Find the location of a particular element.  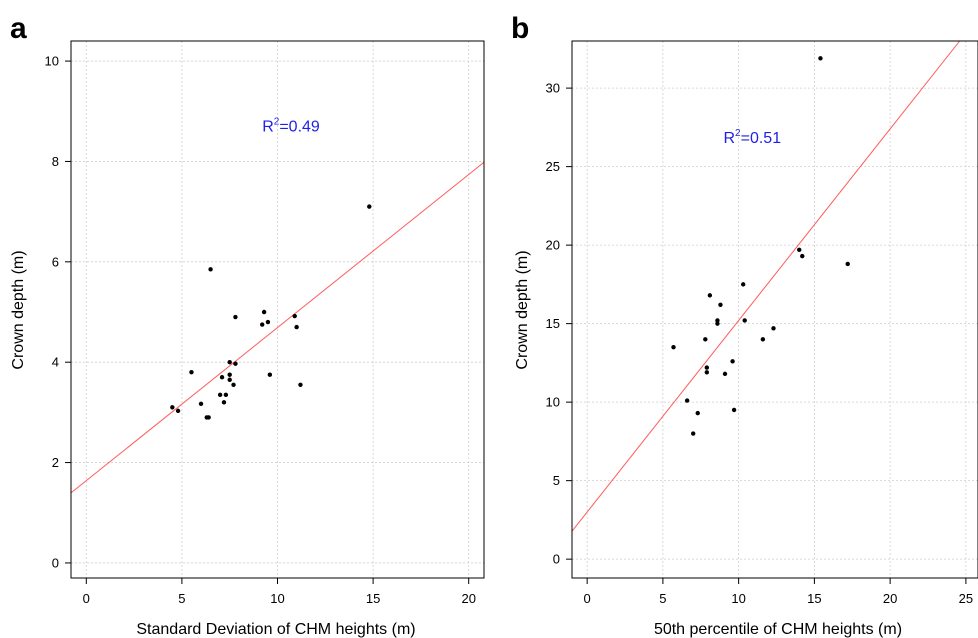

panel-b-r2-sup: 2 is located at coordinates (738, 133).